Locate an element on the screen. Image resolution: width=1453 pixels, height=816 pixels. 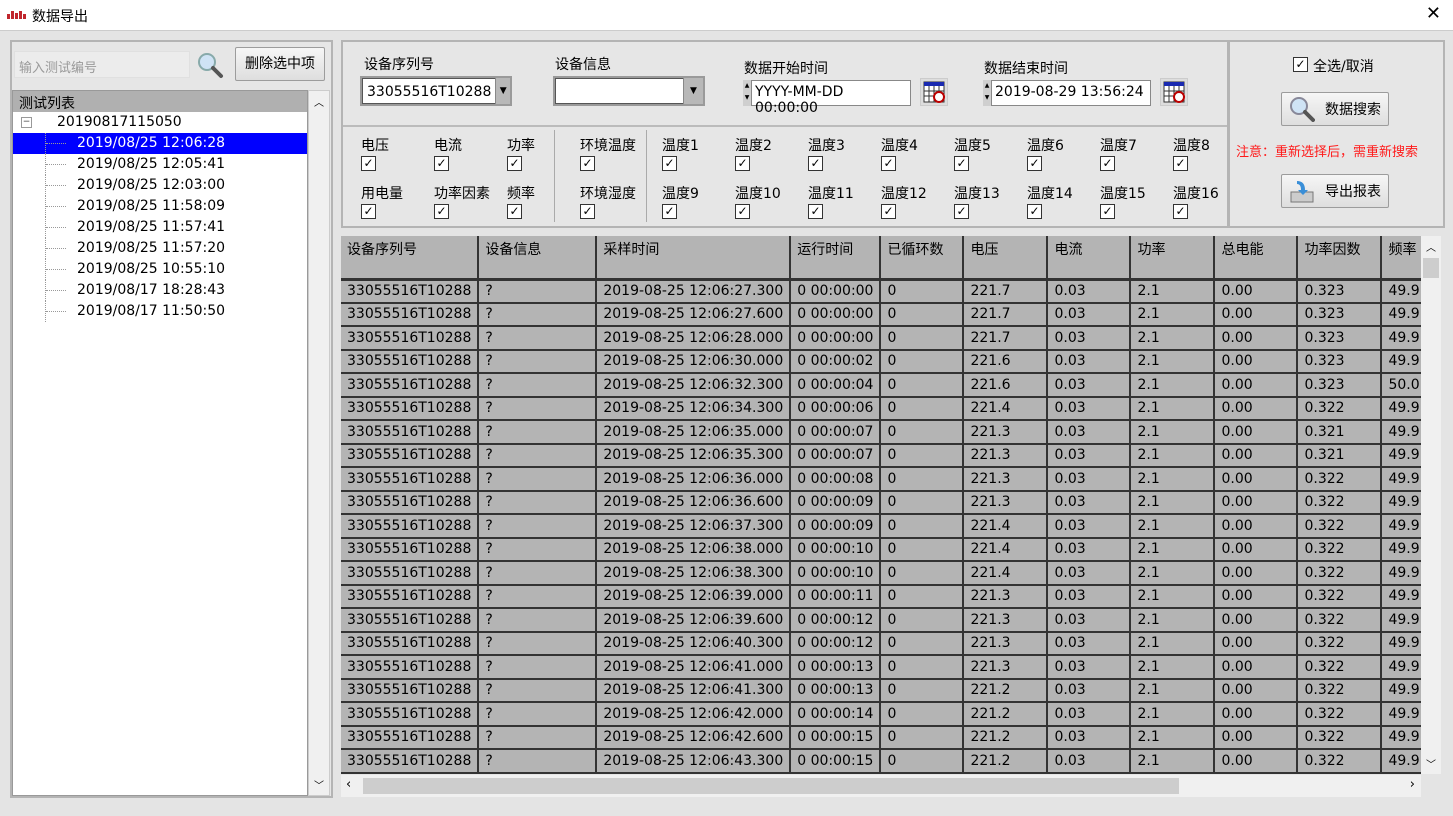
end-time-field: ▲ ▼ 2019-08-29 13:56:24 is located at coordinates (1067, 93).